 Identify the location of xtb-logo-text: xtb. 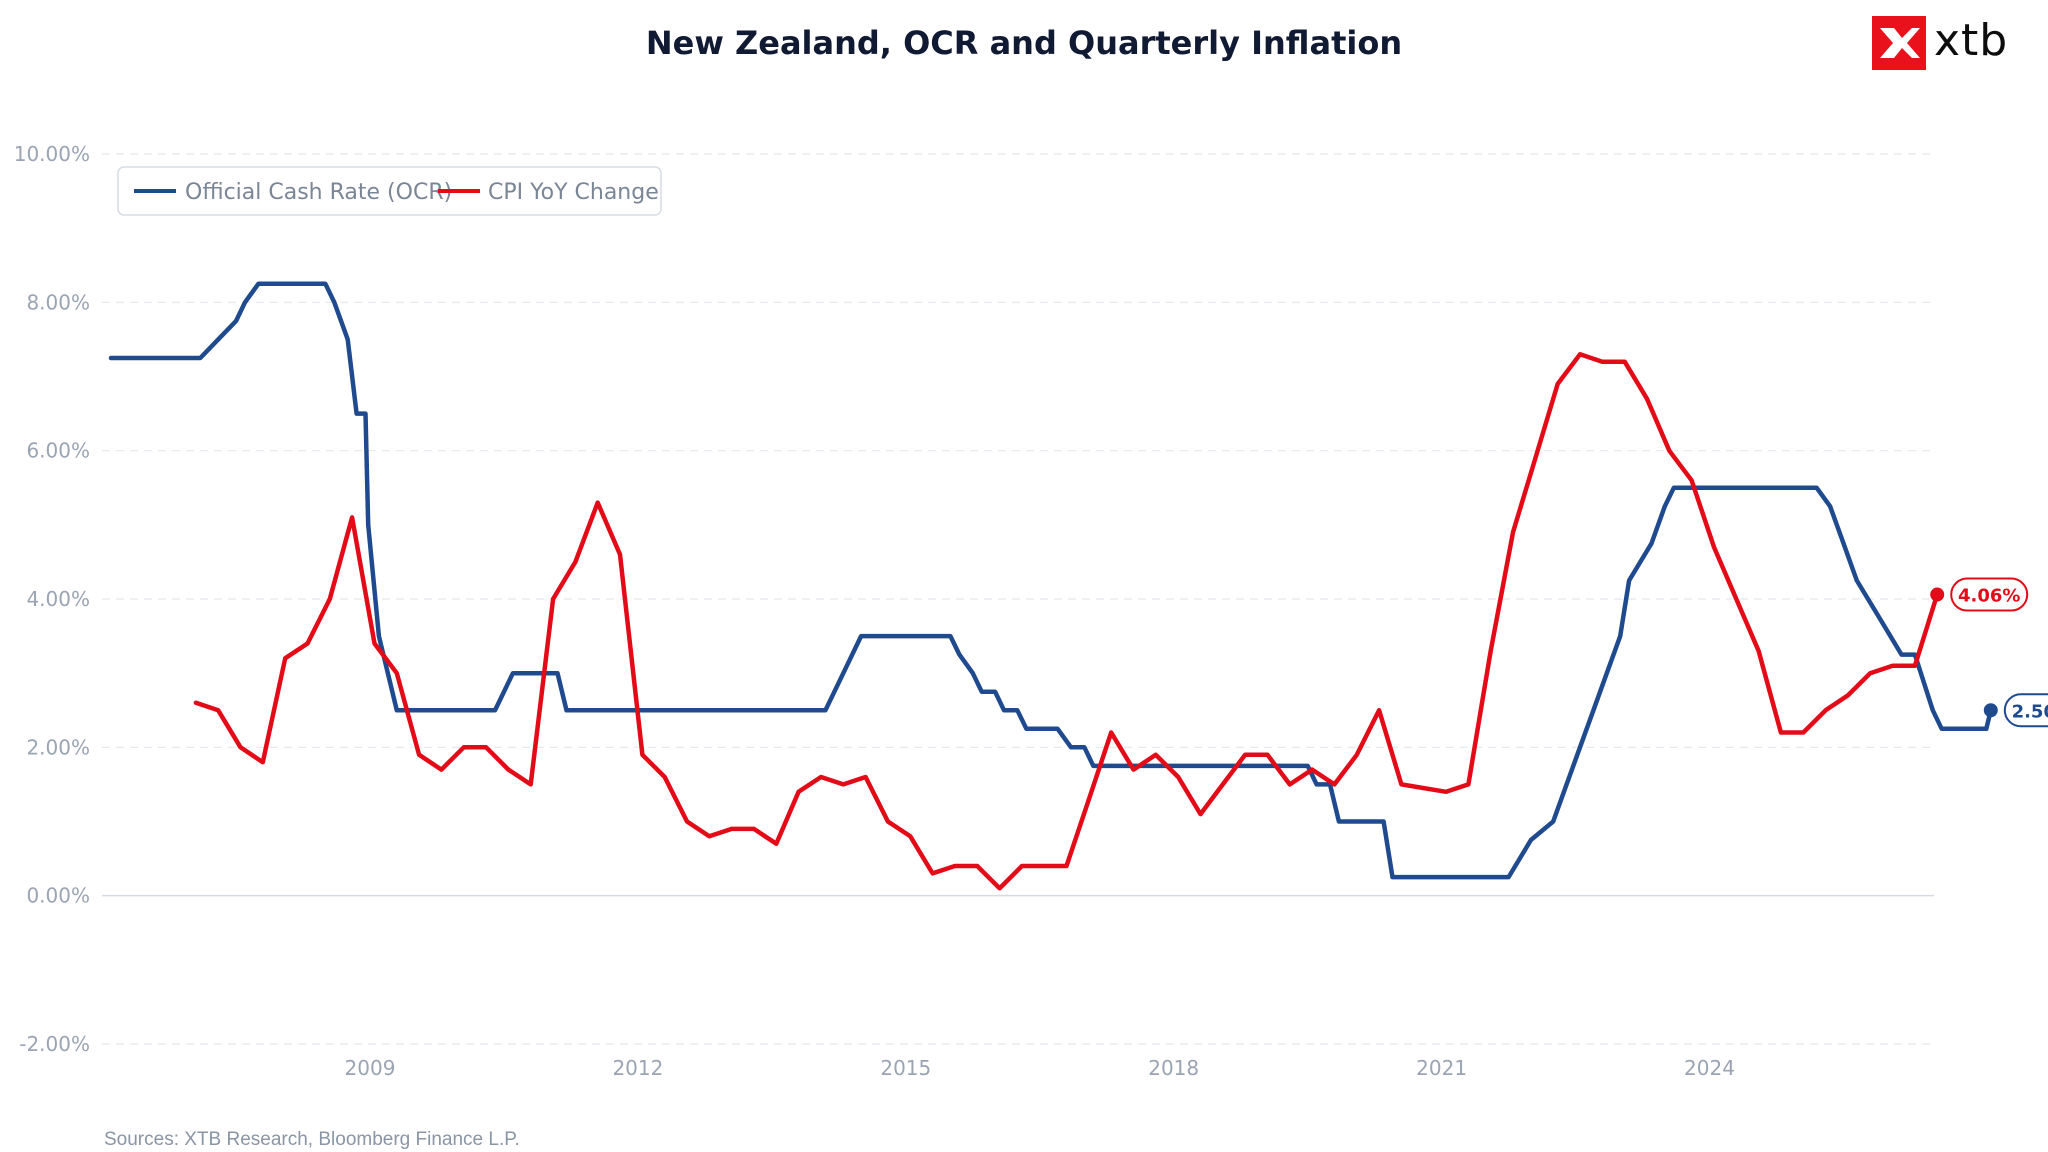
(1971, 40).